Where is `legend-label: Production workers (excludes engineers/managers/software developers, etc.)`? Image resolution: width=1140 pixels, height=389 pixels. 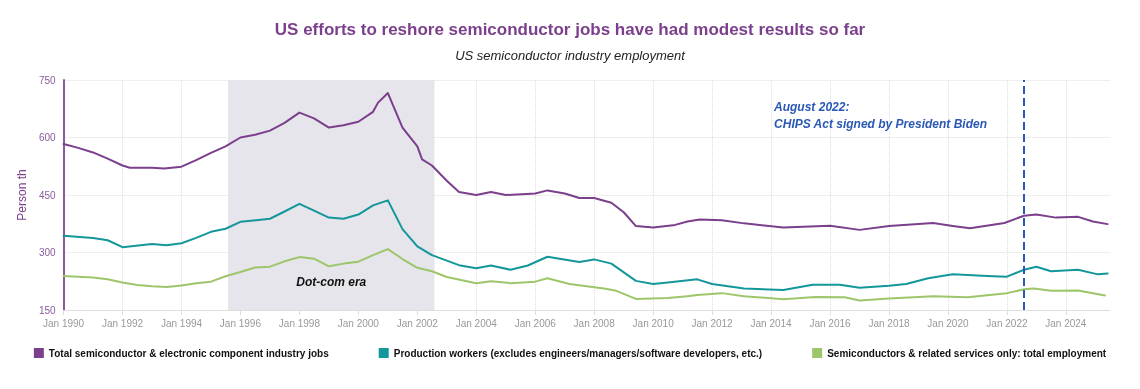 legend-label: Production workers (excludes engineers/managers/software developers, etc.) is located at coordinates (578, 353).